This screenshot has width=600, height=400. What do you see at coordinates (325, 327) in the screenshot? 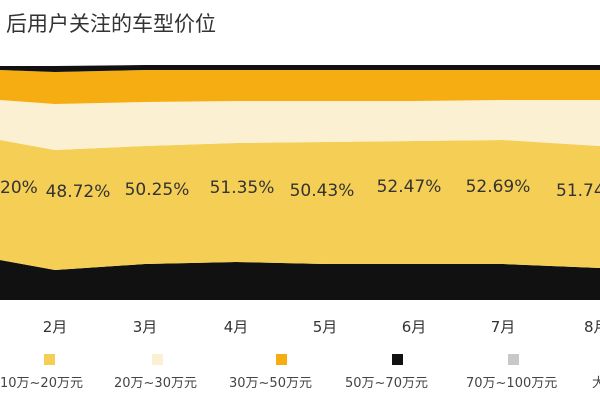
I see `x-tick-label: 5月` at bounding box center [325, 327].